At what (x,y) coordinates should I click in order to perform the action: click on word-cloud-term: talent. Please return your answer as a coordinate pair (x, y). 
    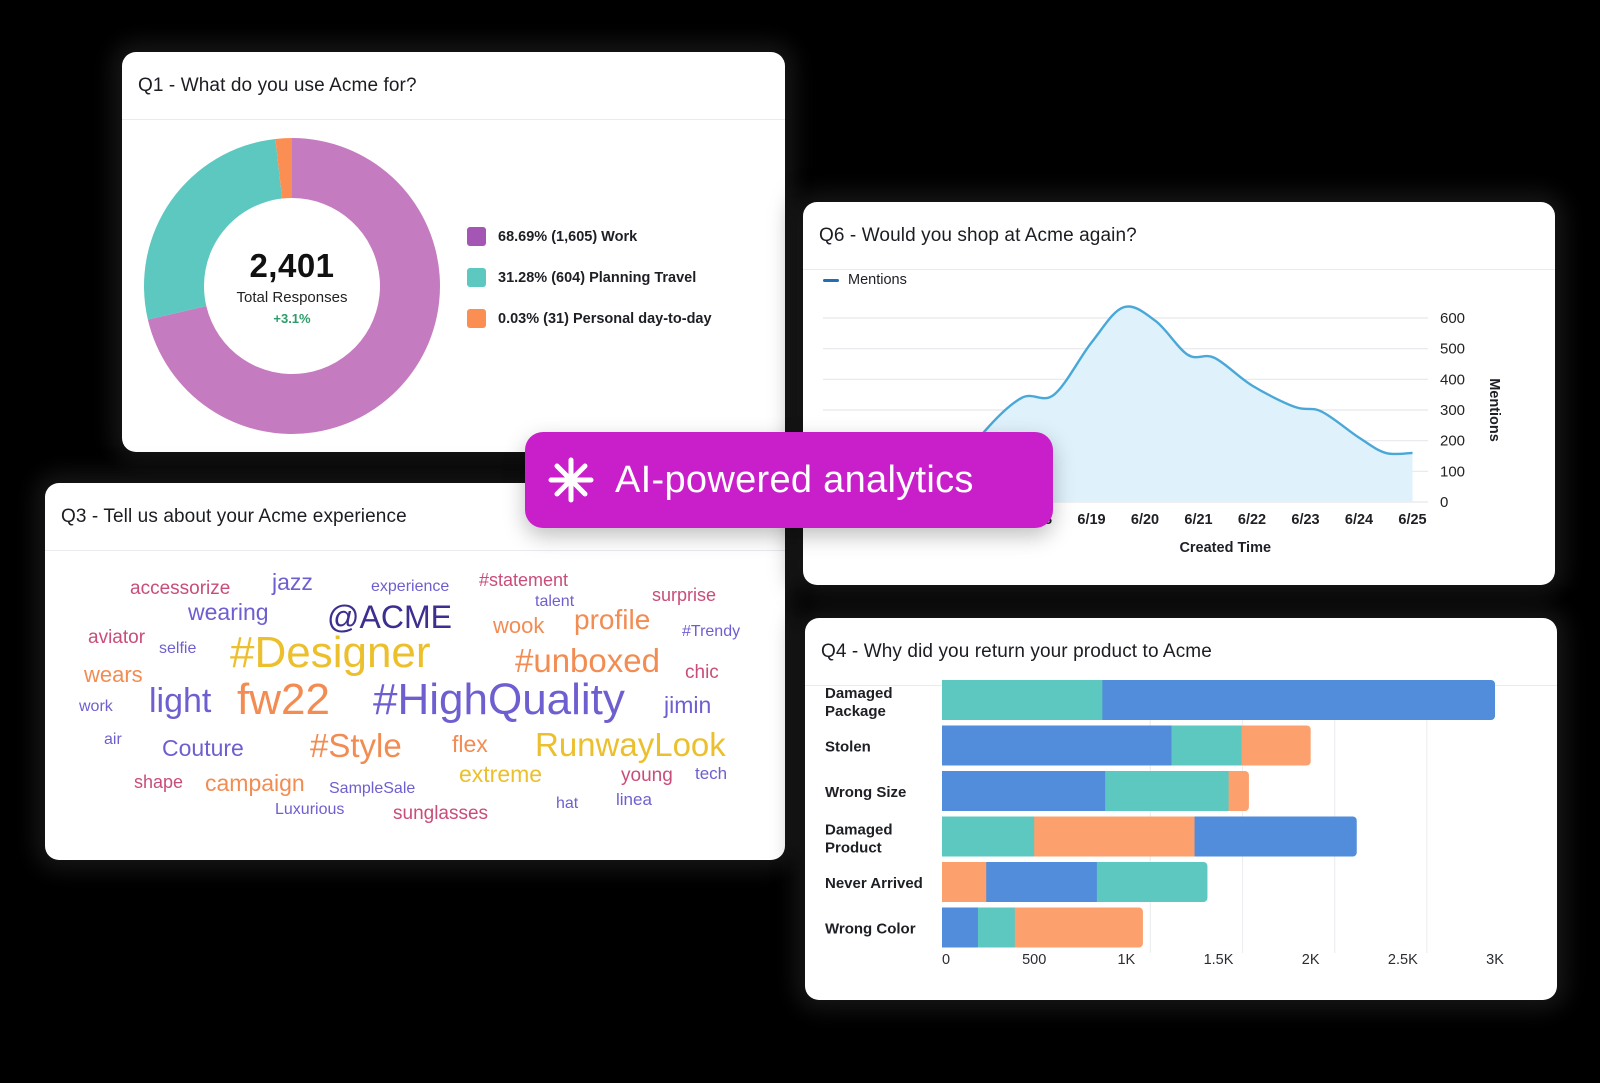
    Looking at the image, I should click on (555, 601).